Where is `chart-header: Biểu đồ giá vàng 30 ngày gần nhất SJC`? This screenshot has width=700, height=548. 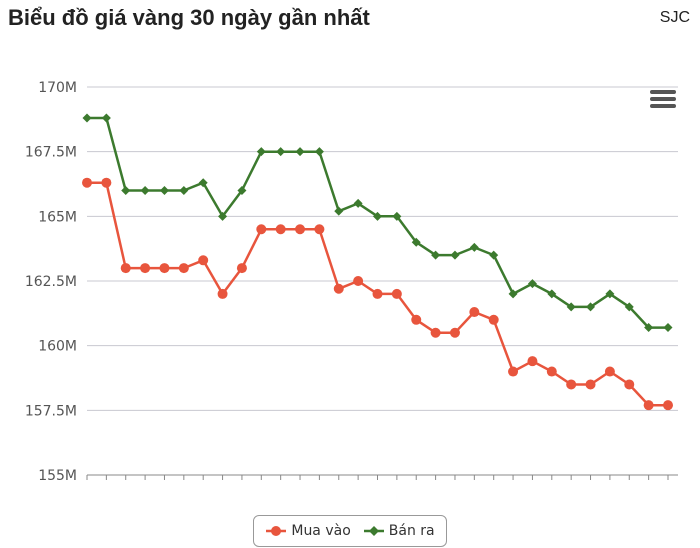 chart-header: Biểu đồ giá vàng 30 ngày gần nhất SJC is located at coordinates (350, 20).